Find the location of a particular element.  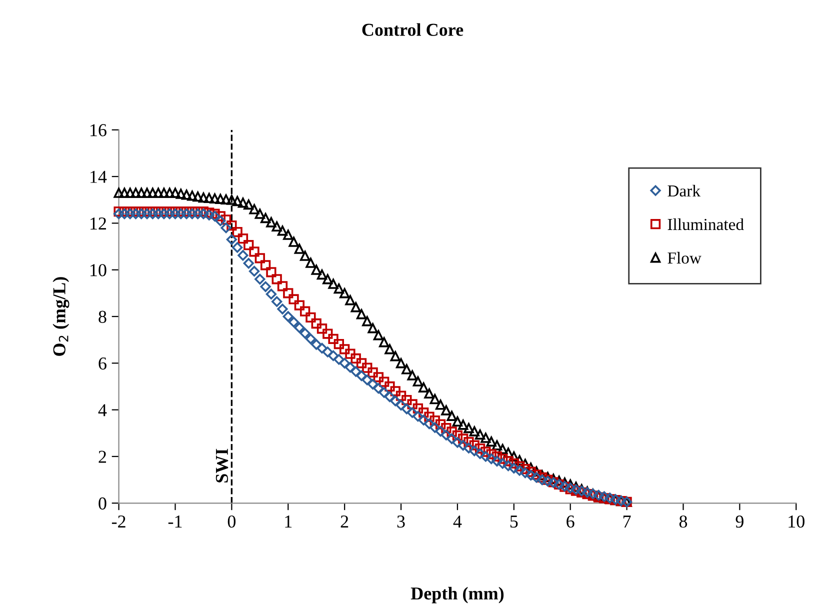

x-tick-label: 4 is located at coordinates (457, 522).